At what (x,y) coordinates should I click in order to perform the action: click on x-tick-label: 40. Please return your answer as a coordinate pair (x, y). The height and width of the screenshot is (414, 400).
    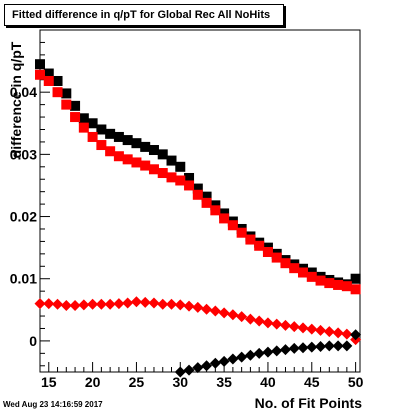
    Looking at the image, I should click on (268, 382).